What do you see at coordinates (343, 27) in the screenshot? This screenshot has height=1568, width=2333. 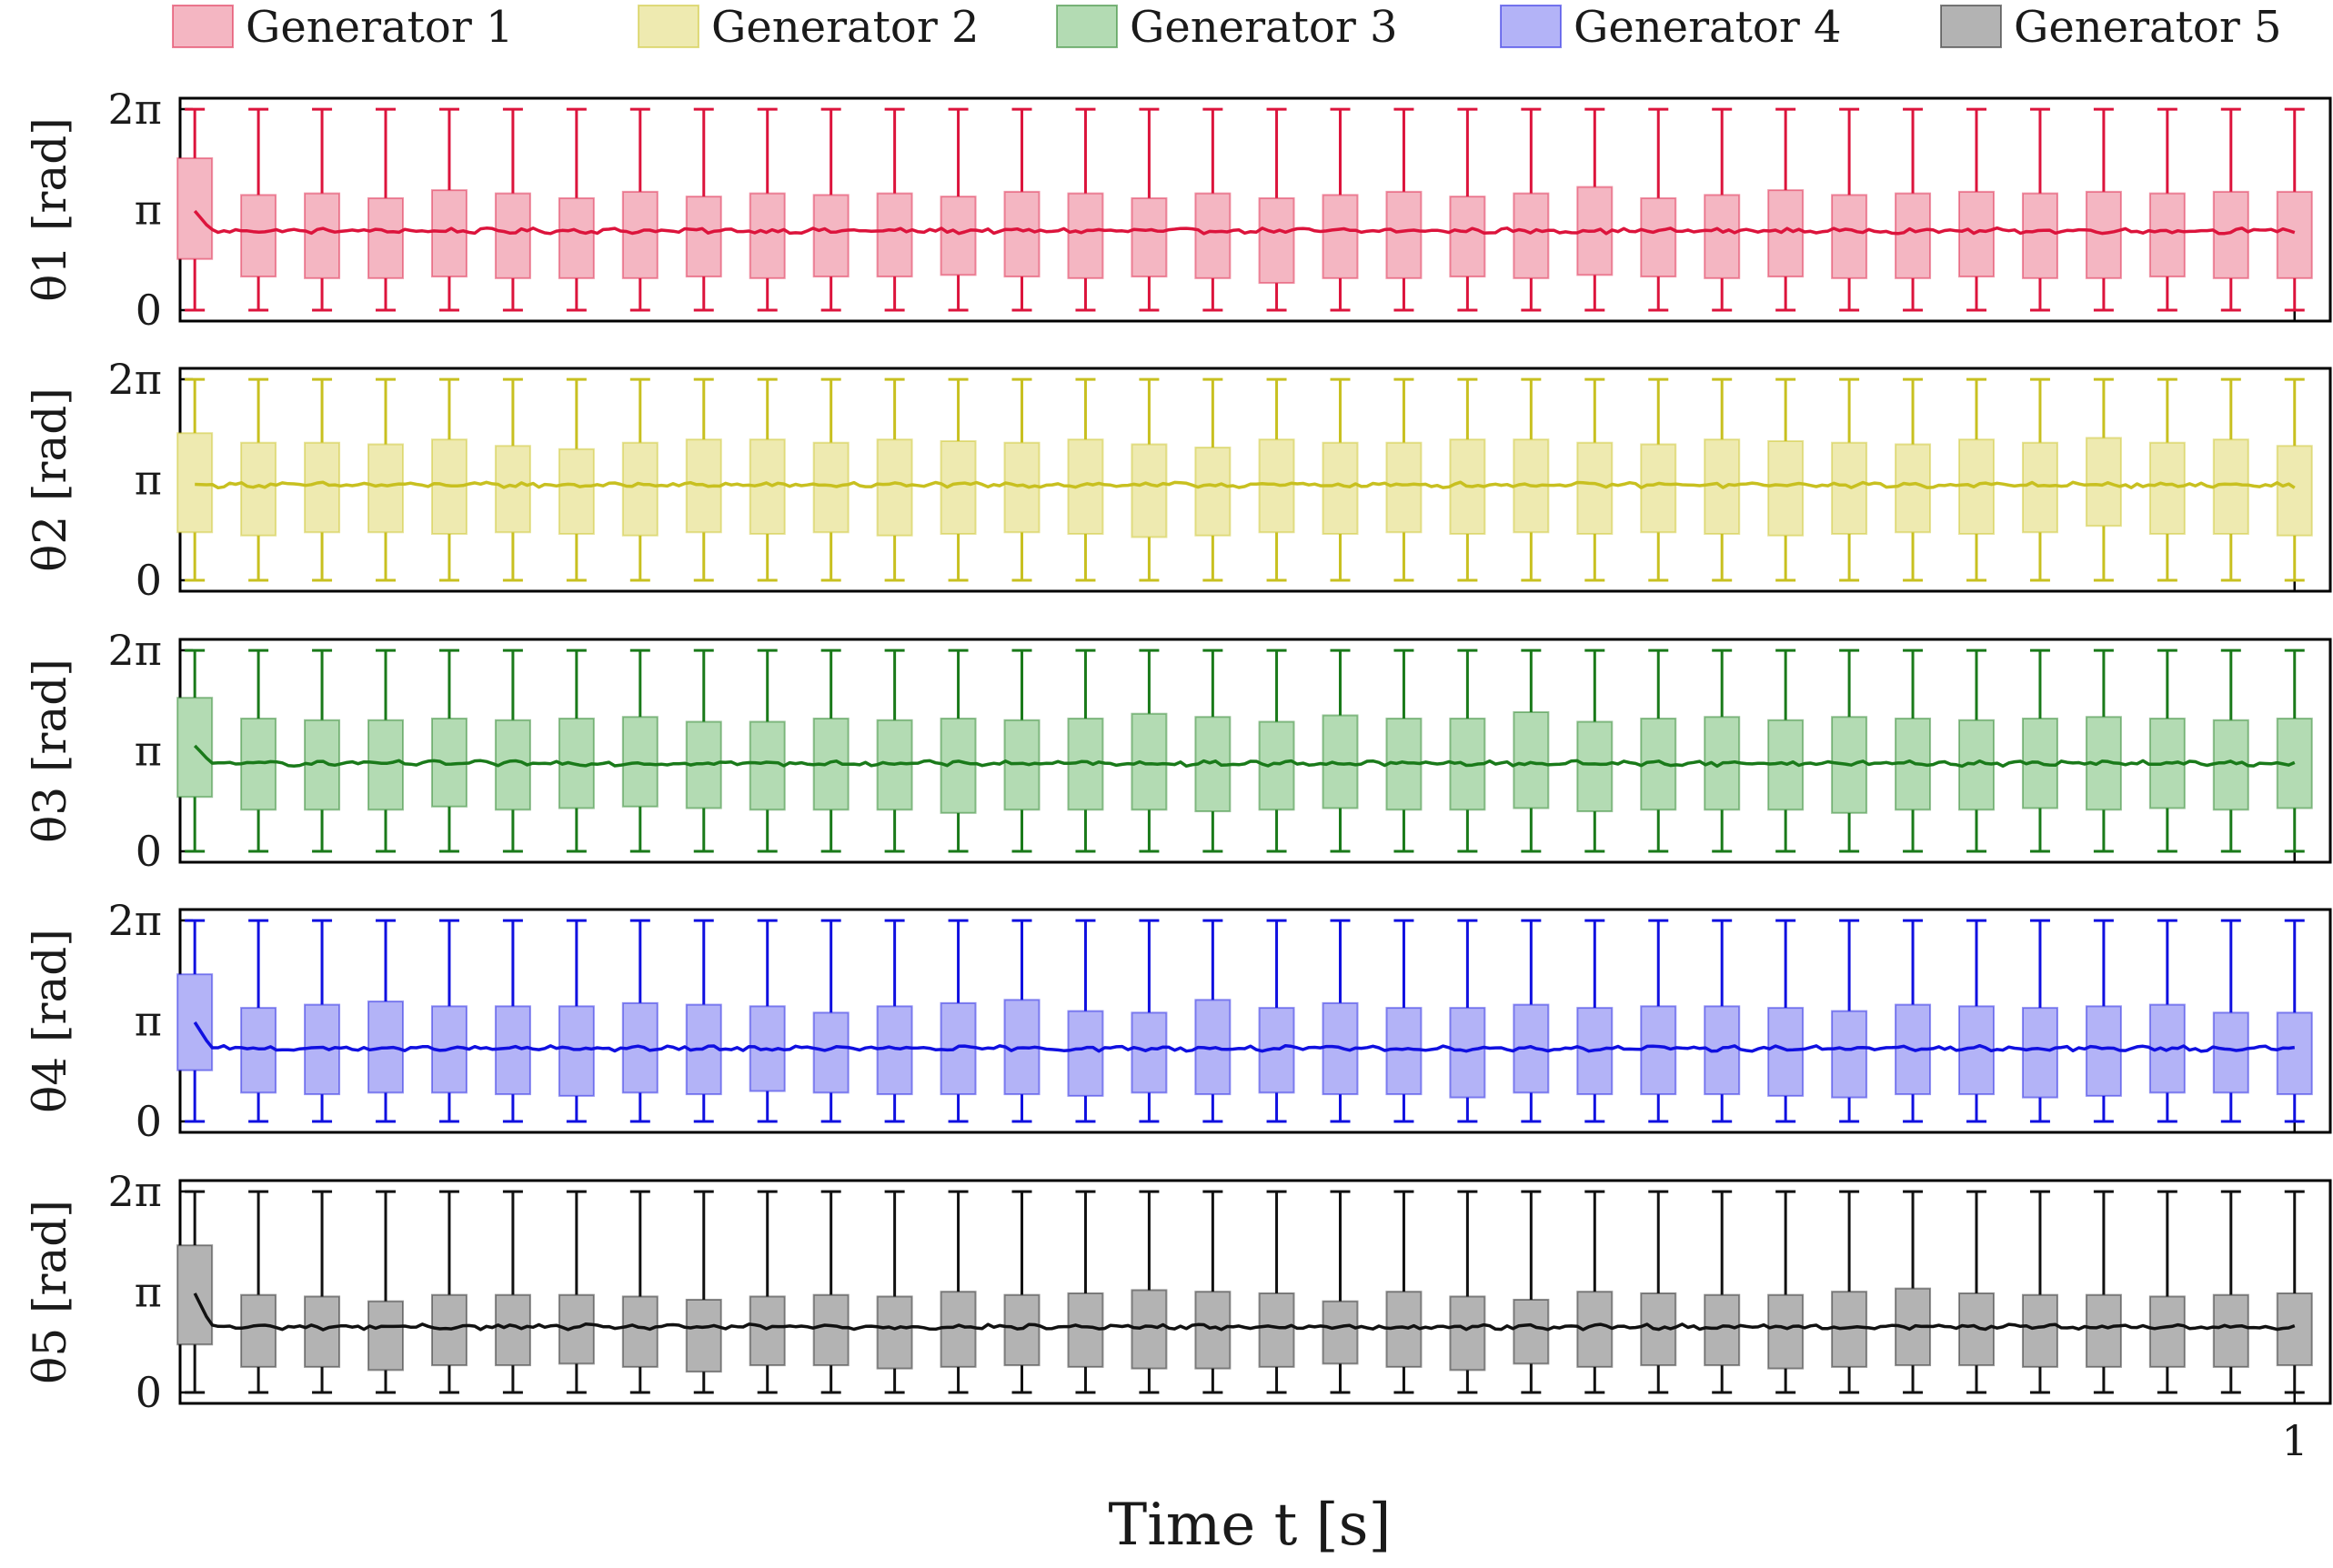 I see `legend-entry-1: Generator 1` at bounding box center [343, 27].